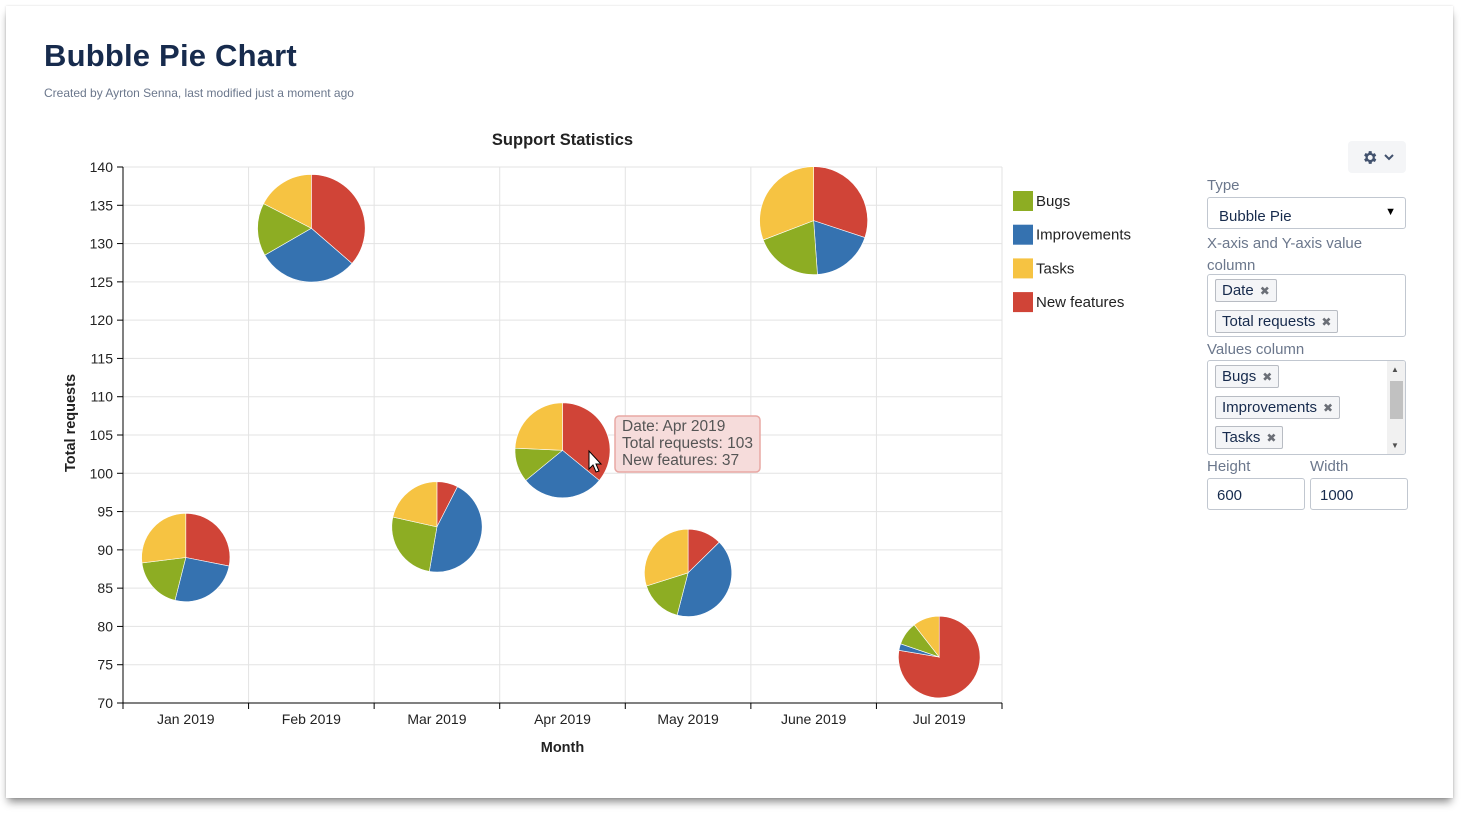 The width and height of the screenshot is (1467, 827). I want to click on page-title: Bubble Pie Chart, so click(170, 55).